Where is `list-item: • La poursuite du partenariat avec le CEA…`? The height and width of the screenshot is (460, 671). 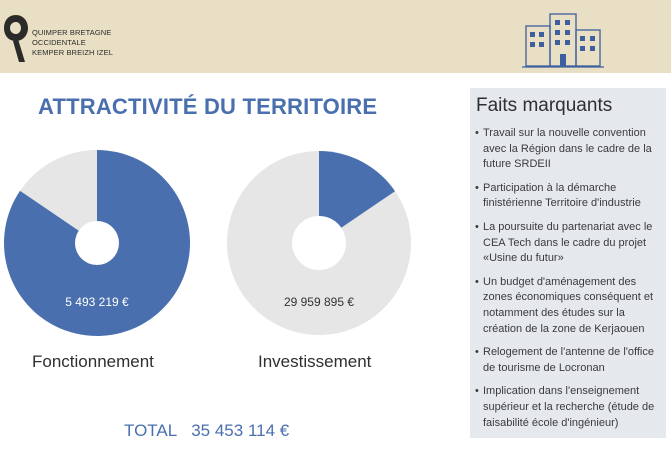
list-item: • La poursuite du partenariat avec le CEA… is located at coordinates (568, 243).